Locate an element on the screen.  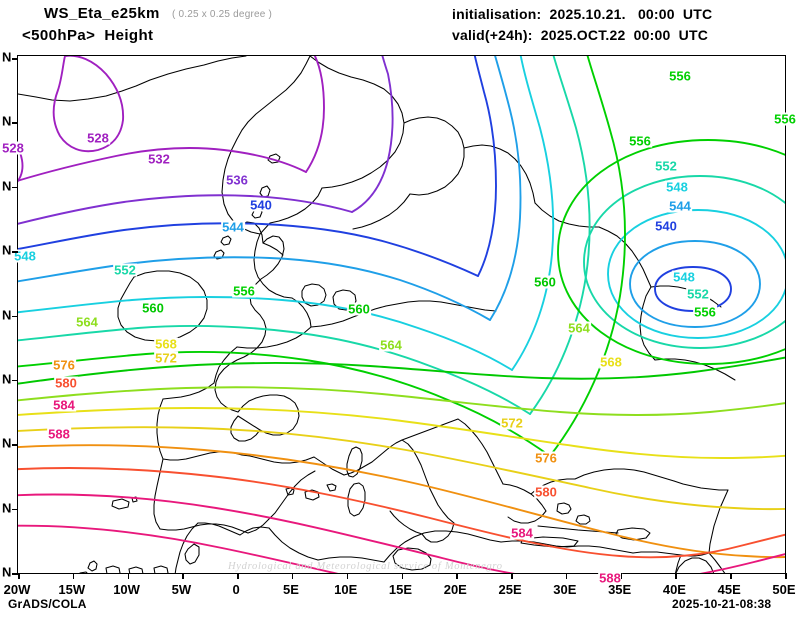
contour-532-north is located at coordinates (315, 114).